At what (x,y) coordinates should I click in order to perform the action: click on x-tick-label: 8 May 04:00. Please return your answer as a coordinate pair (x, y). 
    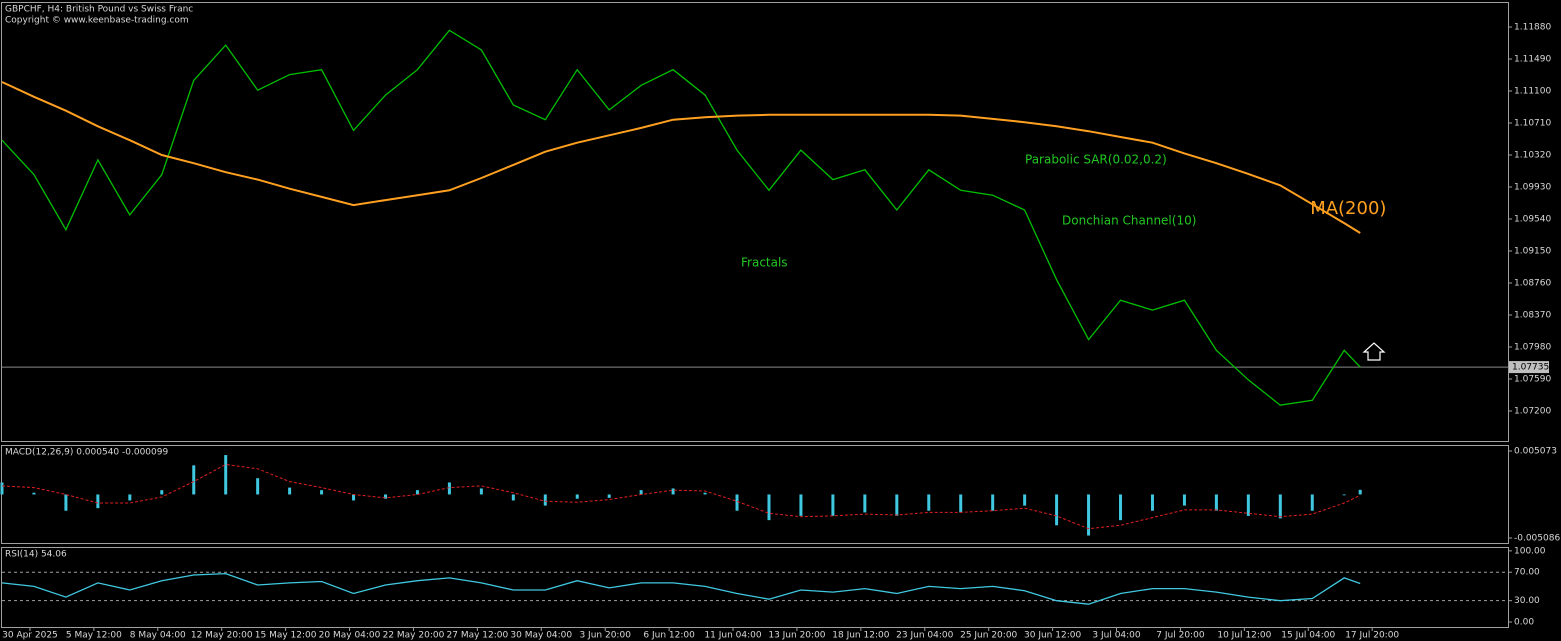
    Looking at the image, I should click on (158, 636).